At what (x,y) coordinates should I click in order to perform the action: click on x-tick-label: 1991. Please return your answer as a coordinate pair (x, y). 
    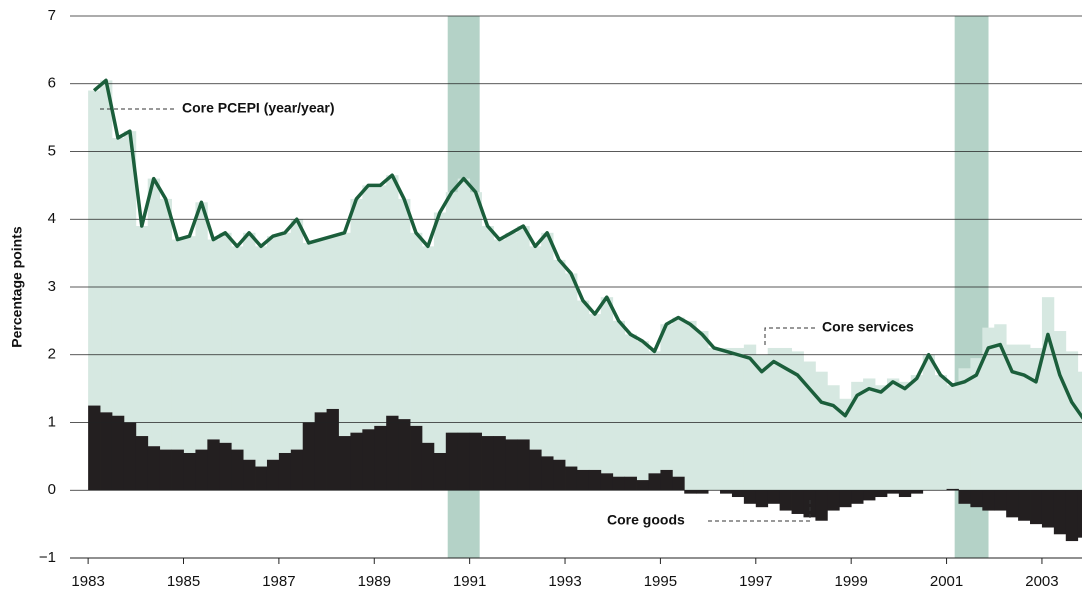
    Looking at the image, I should click on (469, 581).